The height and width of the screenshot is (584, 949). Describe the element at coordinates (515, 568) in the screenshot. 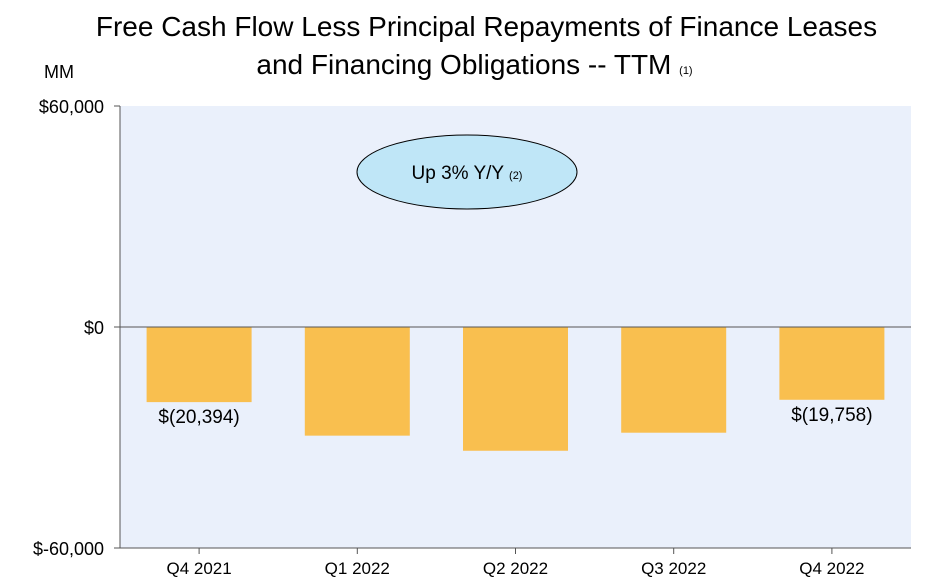

I see `x-tick-label: Q2 2022` at that location.